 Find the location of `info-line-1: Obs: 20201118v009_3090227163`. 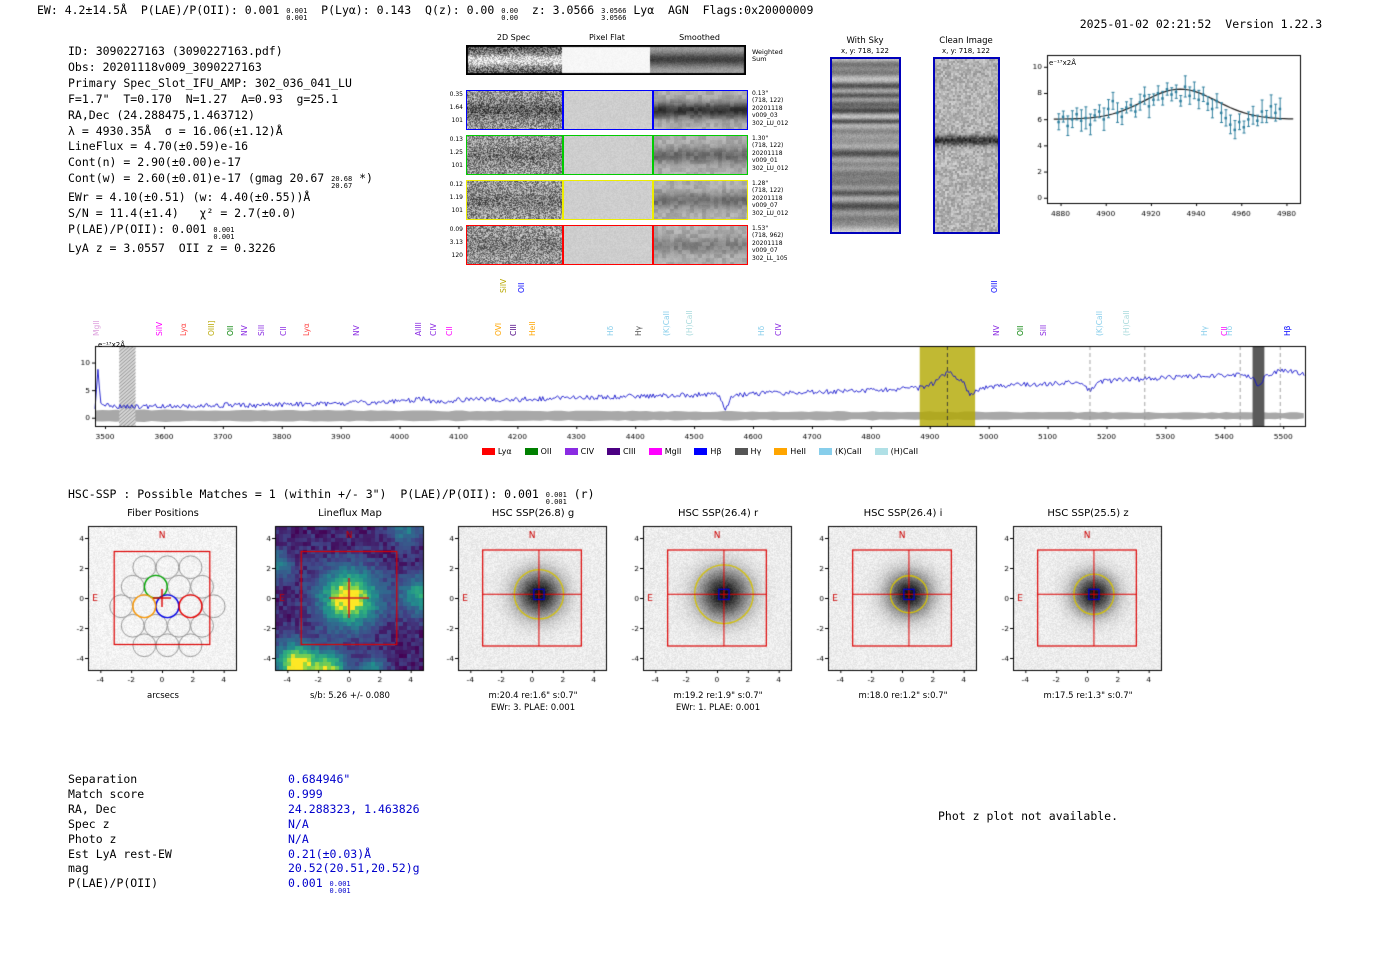

info-line-1: Obs: 20201118v009_3090227163 is located at coordinates (220, 68).